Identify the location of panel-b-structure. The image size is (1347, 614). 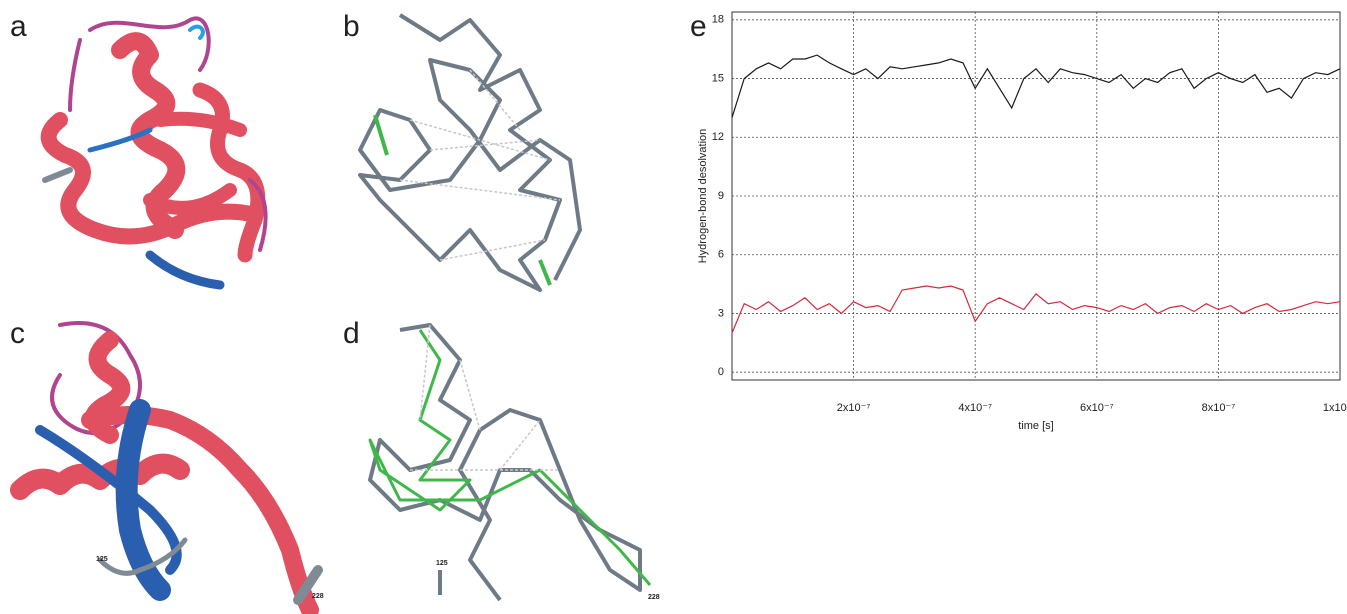
(470, 152).